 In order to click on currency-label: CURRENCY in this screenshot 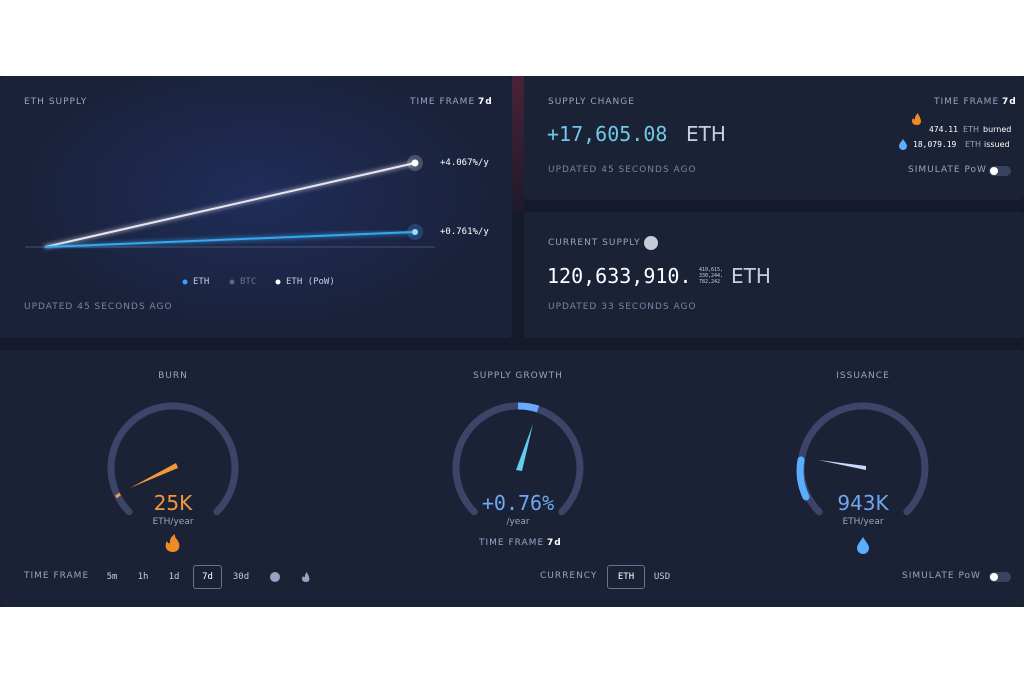, I will do `click(569, 576)`.